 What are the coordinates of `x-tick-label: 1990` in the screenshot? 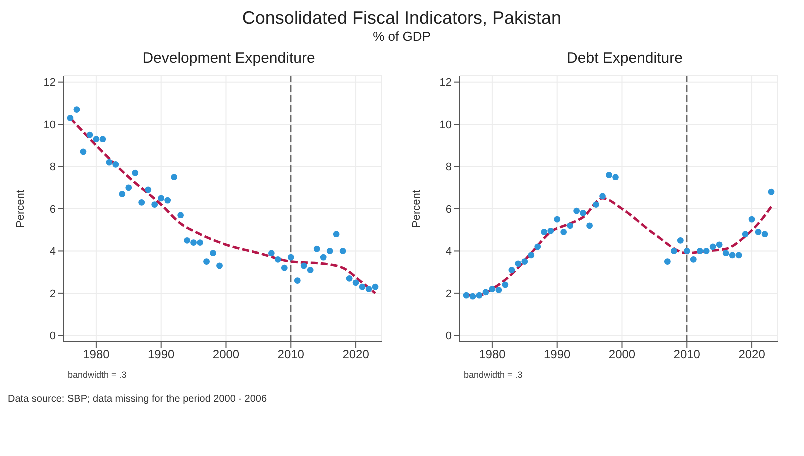 It's located at (558, 355).